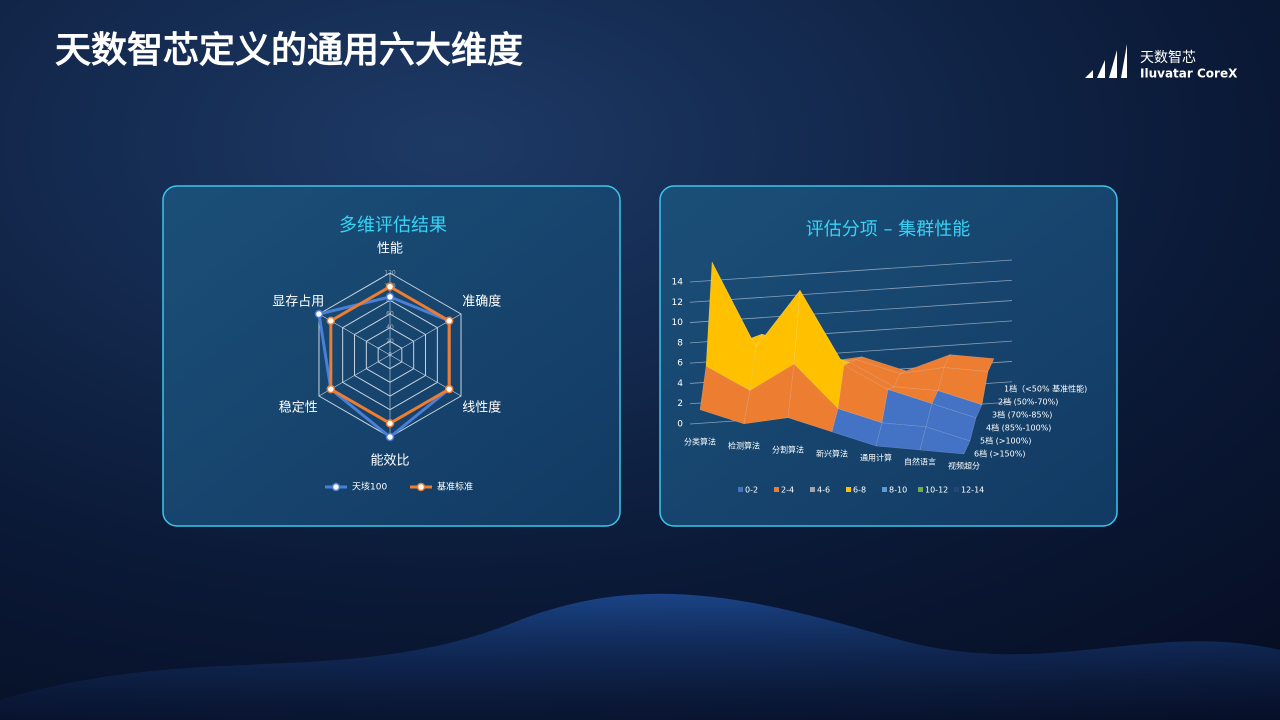  What do you see at coordinates (744, 446) in the screenshot?
I see `x-tick-label: 检测算法` at bounding box center [744, 446].